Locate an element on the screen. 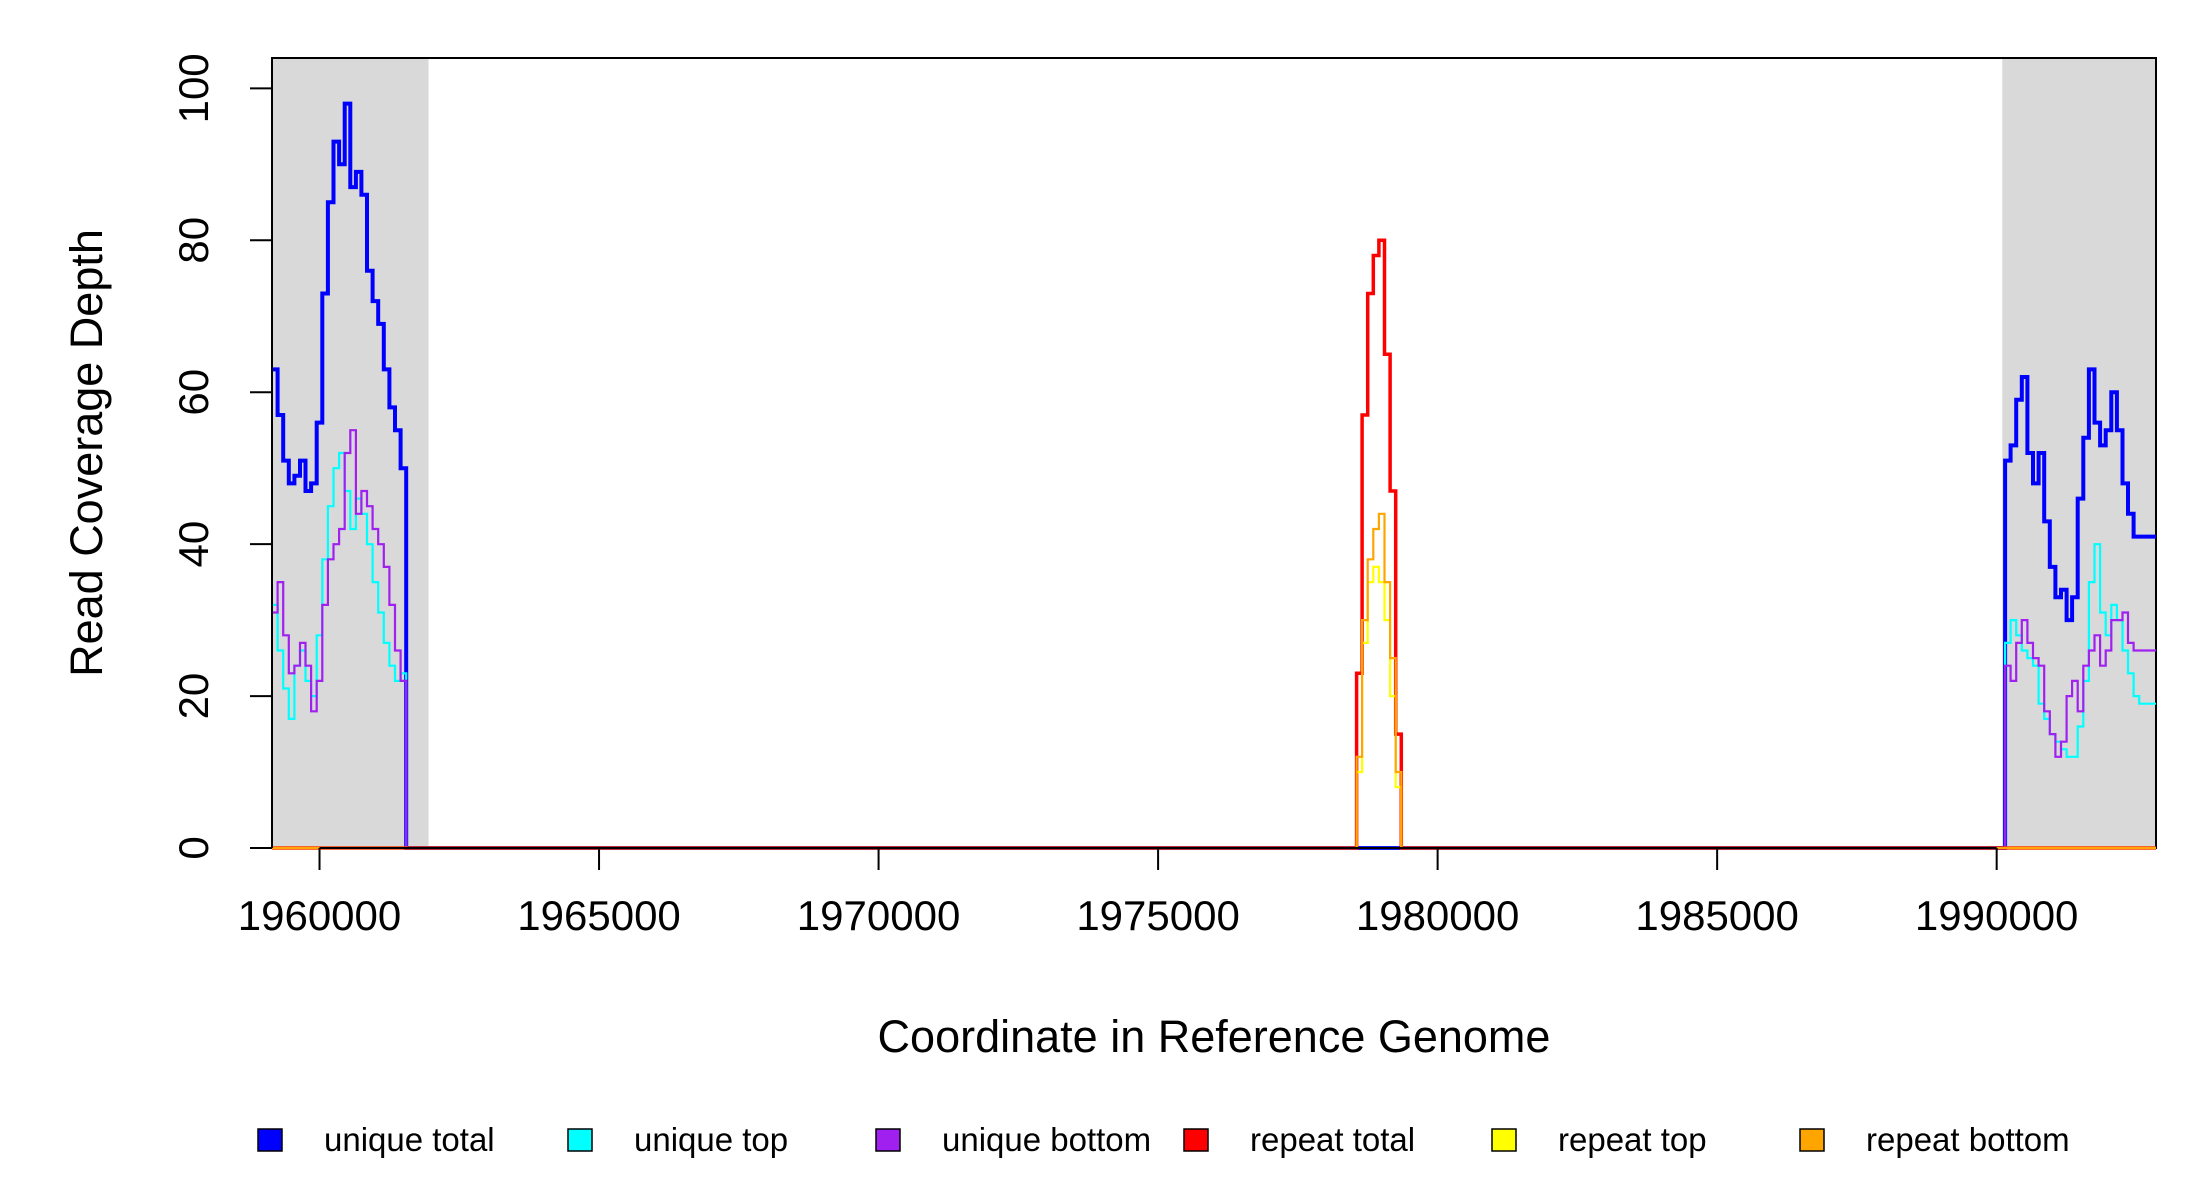 The width and height of the screenshot is (2200, 1200). legend-label-repeat-bottom: repeat bottom is located at coordinates (1968, 1139).